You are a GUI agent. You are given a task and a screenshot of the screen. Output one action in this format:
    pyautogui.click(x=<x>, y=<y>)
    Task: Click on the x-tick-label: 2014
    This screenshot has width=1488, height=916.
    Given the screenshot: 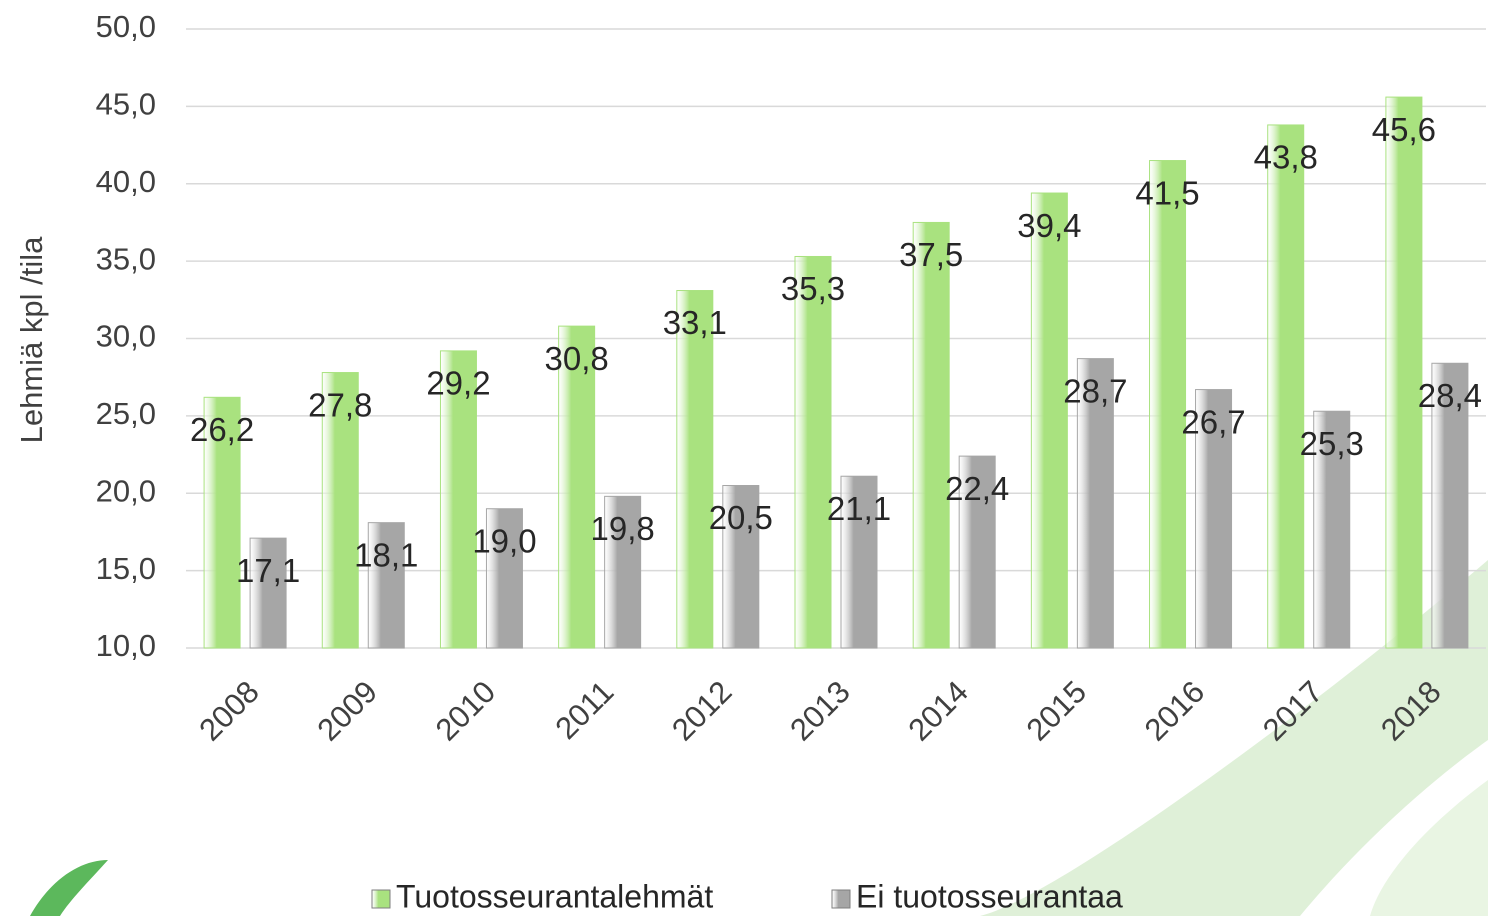 What is the action you would take?
    pyautogui.click(x=938, y=711)
    